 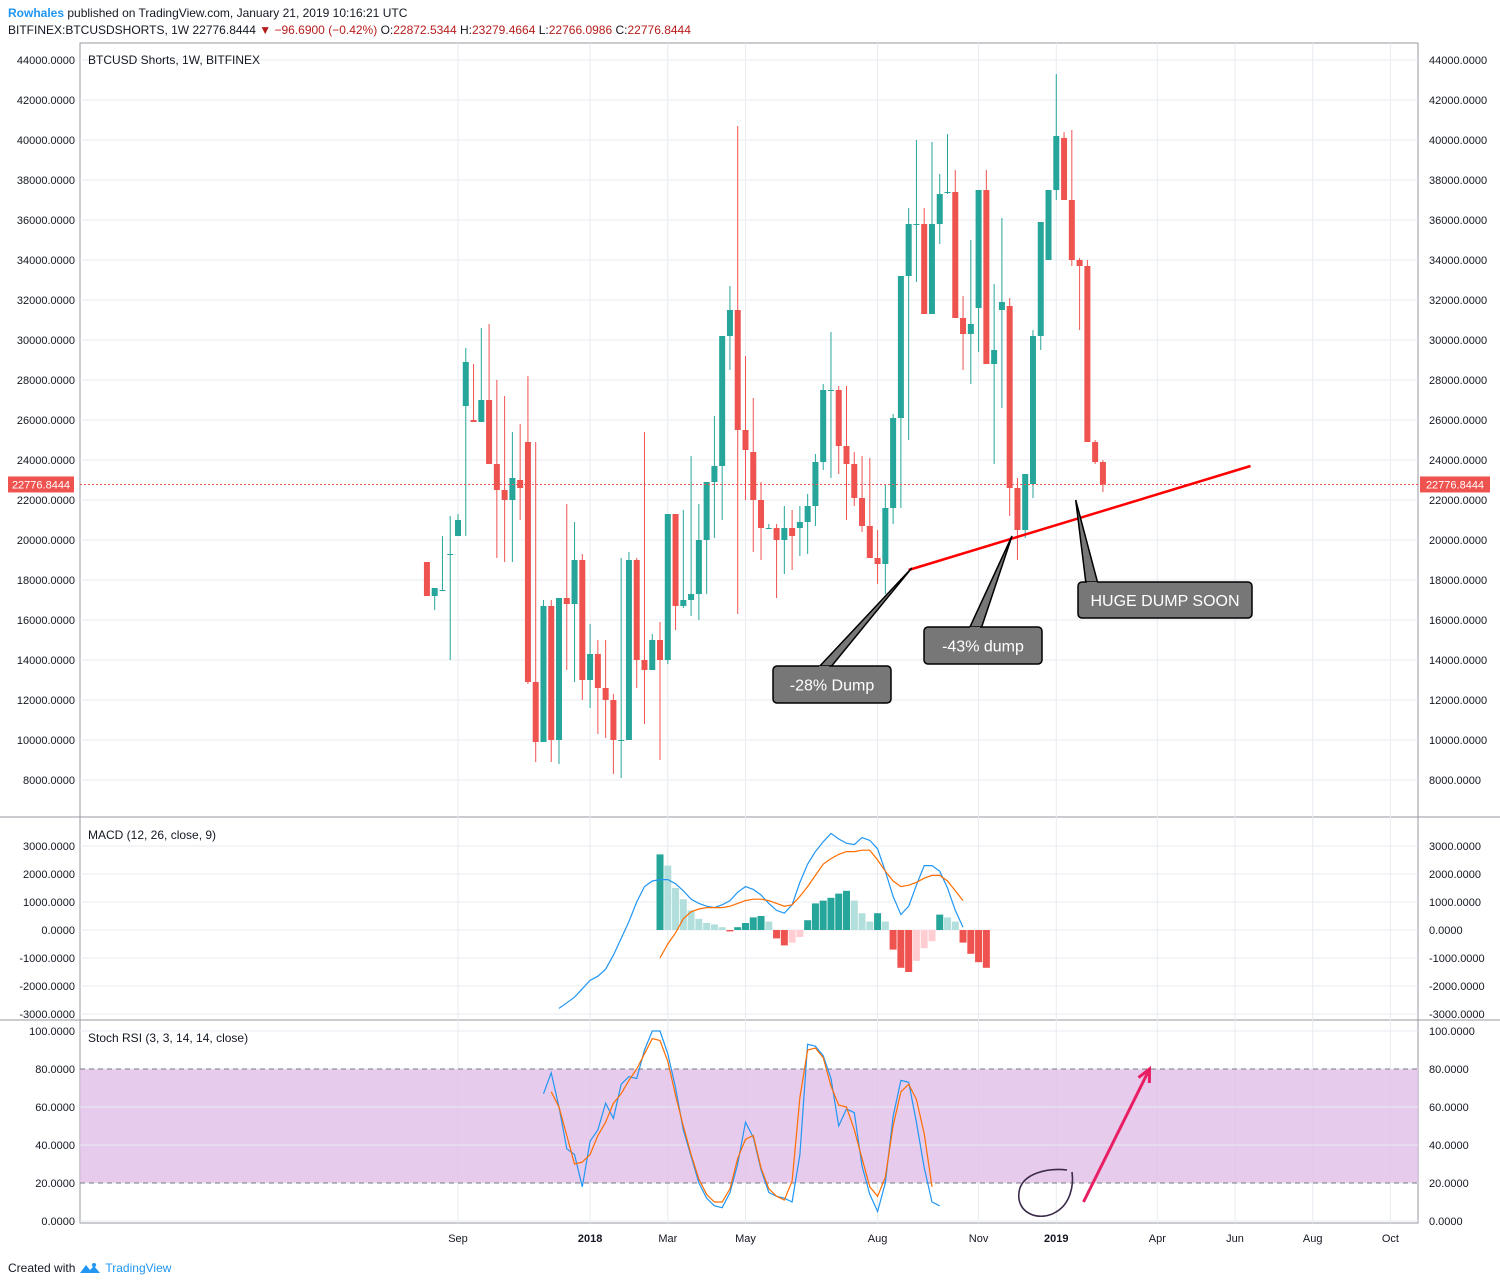 I want to click on y-tick-label-left: 0.0000, so click(x=58, y=931).